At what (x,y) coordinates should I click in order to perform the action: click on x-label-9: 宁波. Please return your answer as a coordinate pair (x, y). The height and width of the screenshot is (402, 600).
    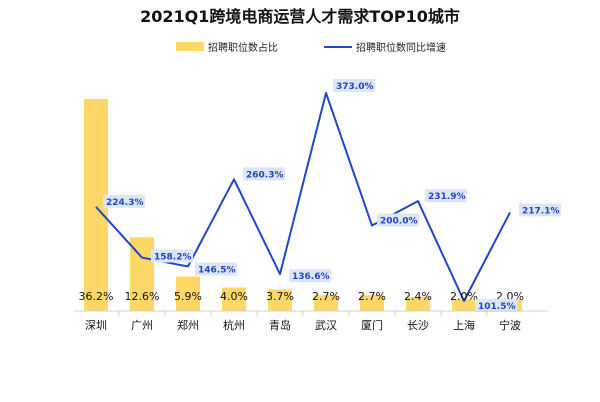
    Looking at the image, I should click on (510, 325).